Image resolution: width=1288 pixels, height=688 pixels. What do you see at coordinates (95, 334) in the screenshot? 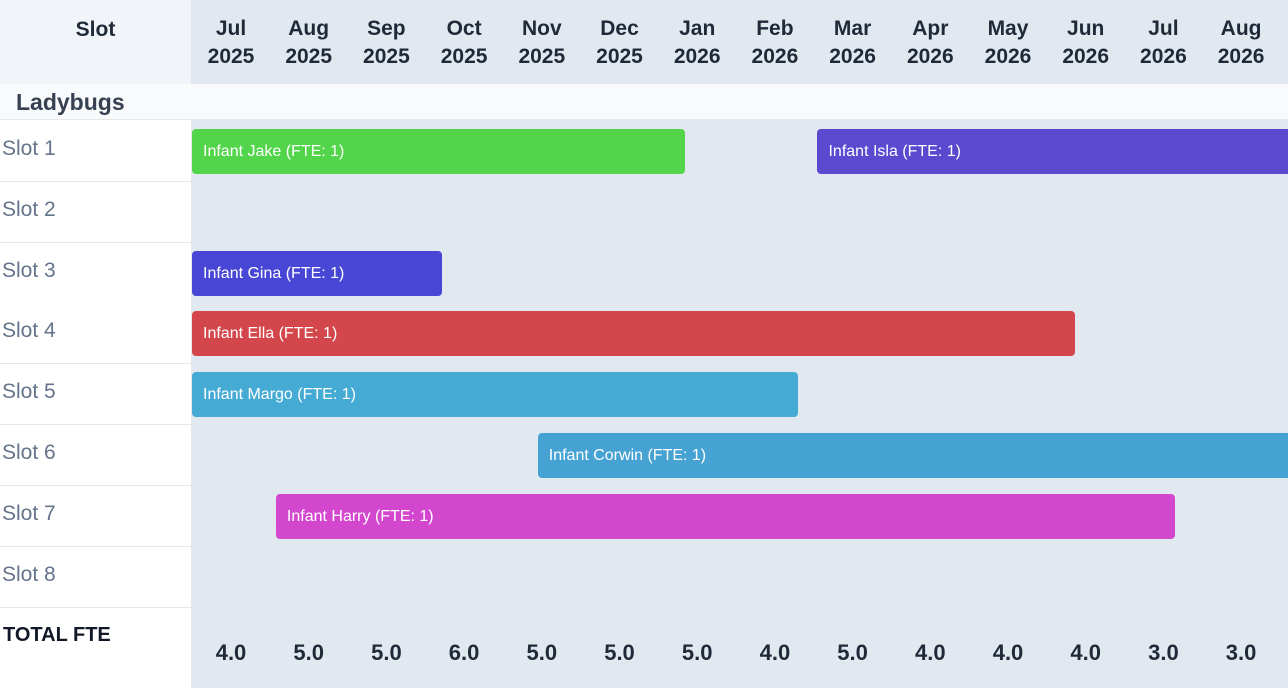
I see `slot-row: Slot 4` at bounding box center [95, 334].